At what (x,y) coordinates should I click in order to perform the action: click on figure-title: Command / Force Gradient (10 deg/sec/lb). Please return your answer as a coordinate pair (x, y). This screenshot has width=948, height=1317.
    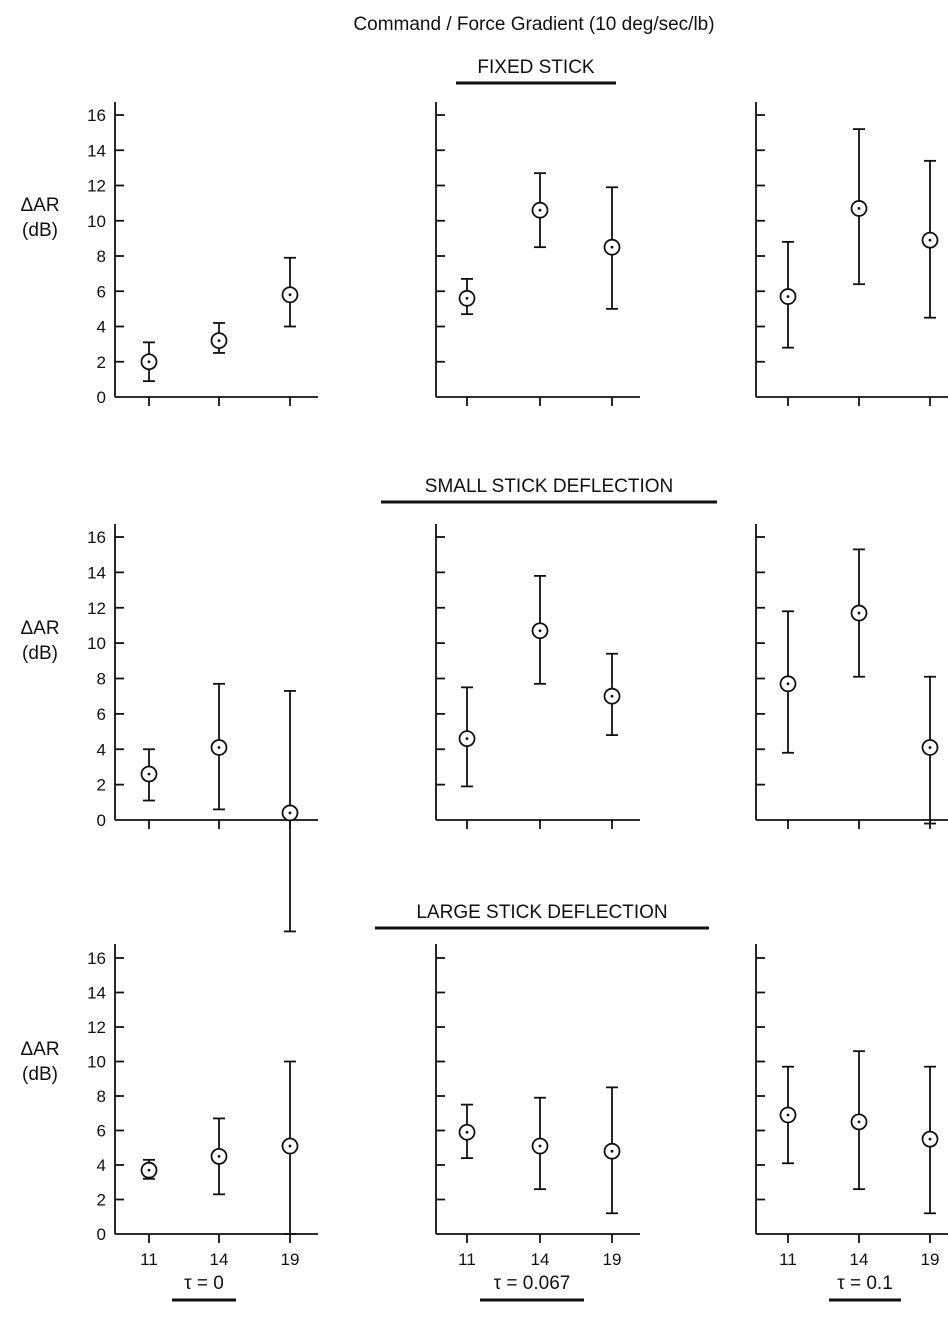
    Looking at the image, I should click on (533, 24).